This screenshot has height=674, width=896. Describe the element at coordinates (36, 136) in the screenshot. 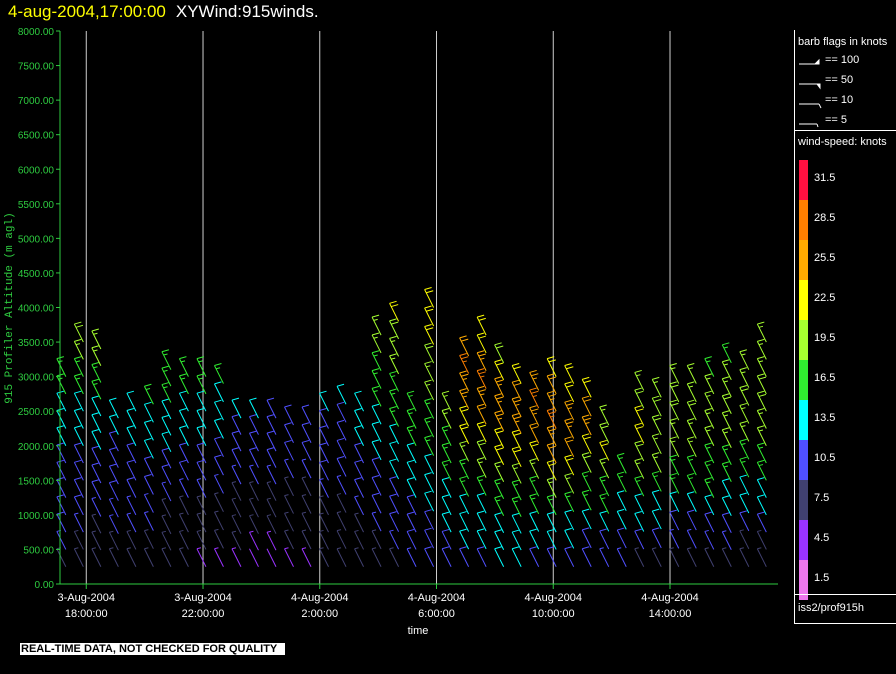

I see `y-tick-label: 6500.00` at that location.